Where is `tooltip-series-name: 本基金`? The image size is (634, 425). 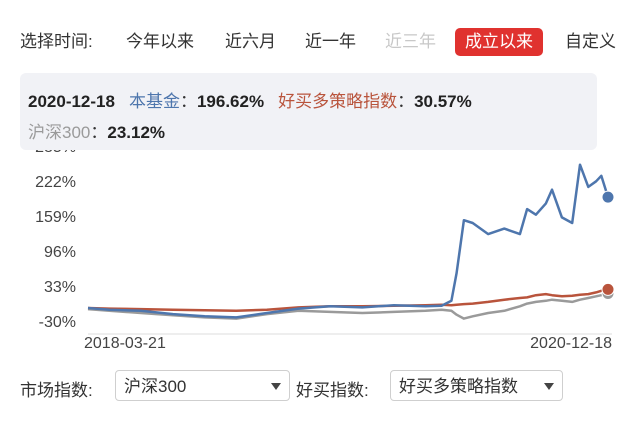
tooltip-series-name: 本基金 is located at coordinates (154, 101).